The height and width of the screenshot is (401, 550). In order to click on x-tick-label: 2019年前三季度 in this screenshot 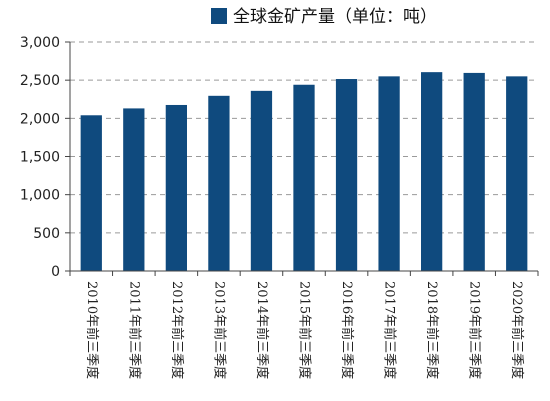, I will do `click(475, 330)`.